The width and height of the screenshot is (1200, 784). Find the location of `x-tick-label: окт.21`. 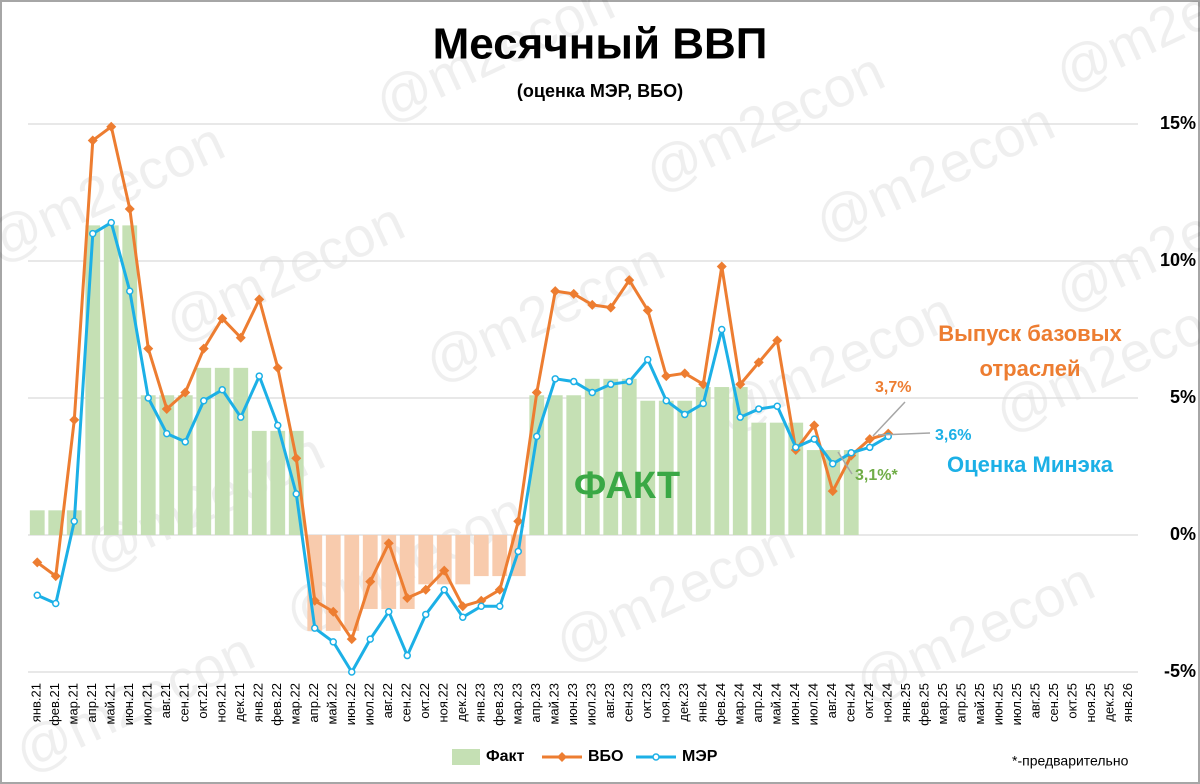

x-tick-label: окт.21 is located at coordinates (202, 701).